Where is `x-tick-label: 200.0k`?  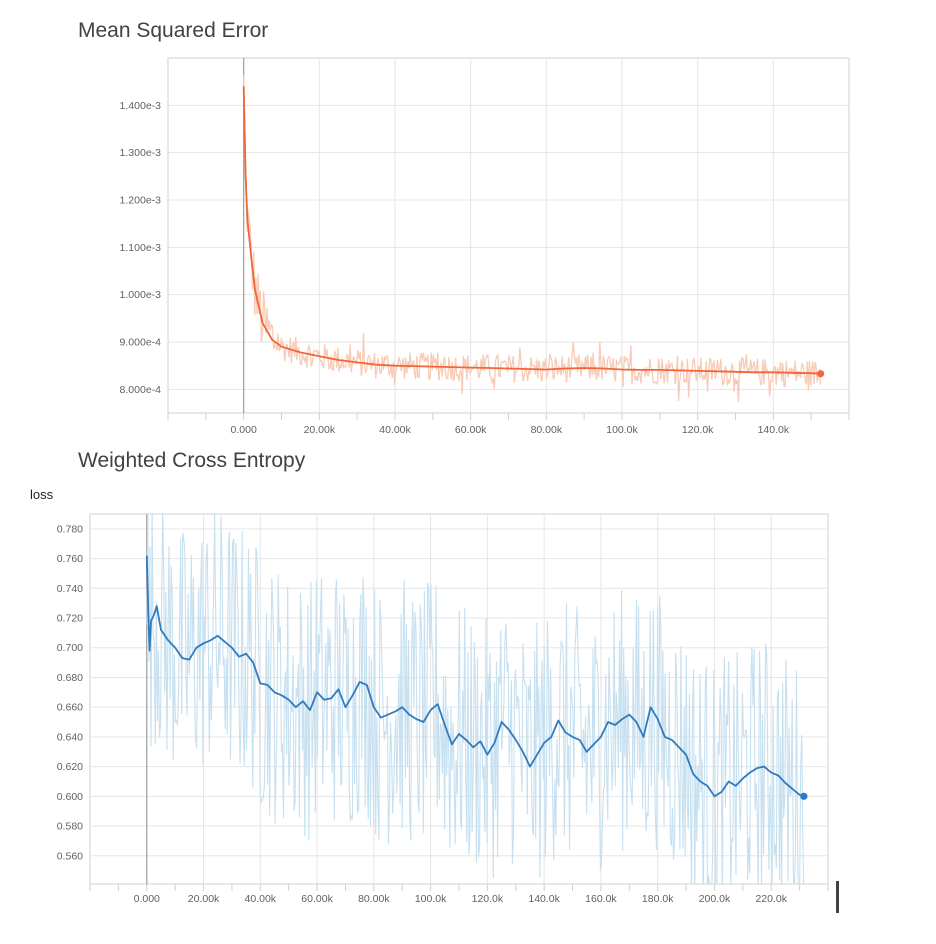 x-tick-label: 200.0k is located at coordinates (715, 899).